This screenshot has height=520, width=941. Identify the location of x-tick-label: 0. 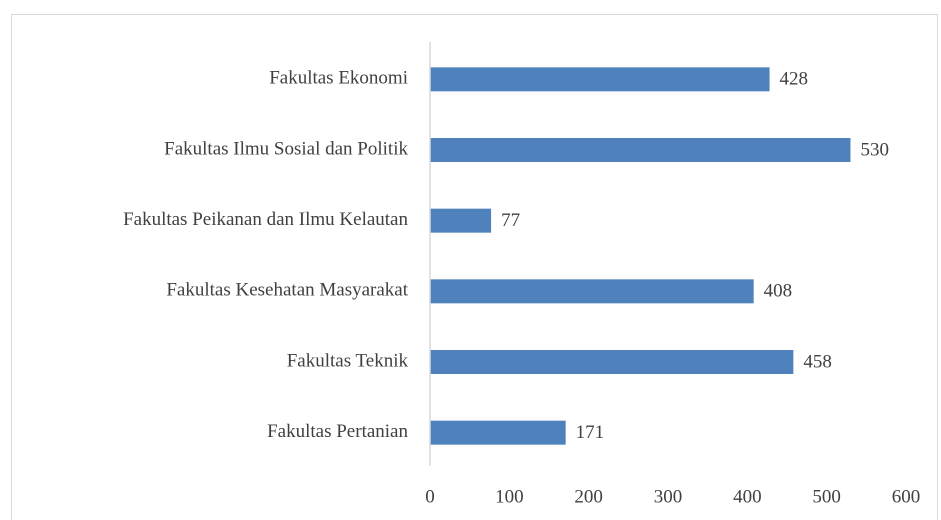
(430, 496).